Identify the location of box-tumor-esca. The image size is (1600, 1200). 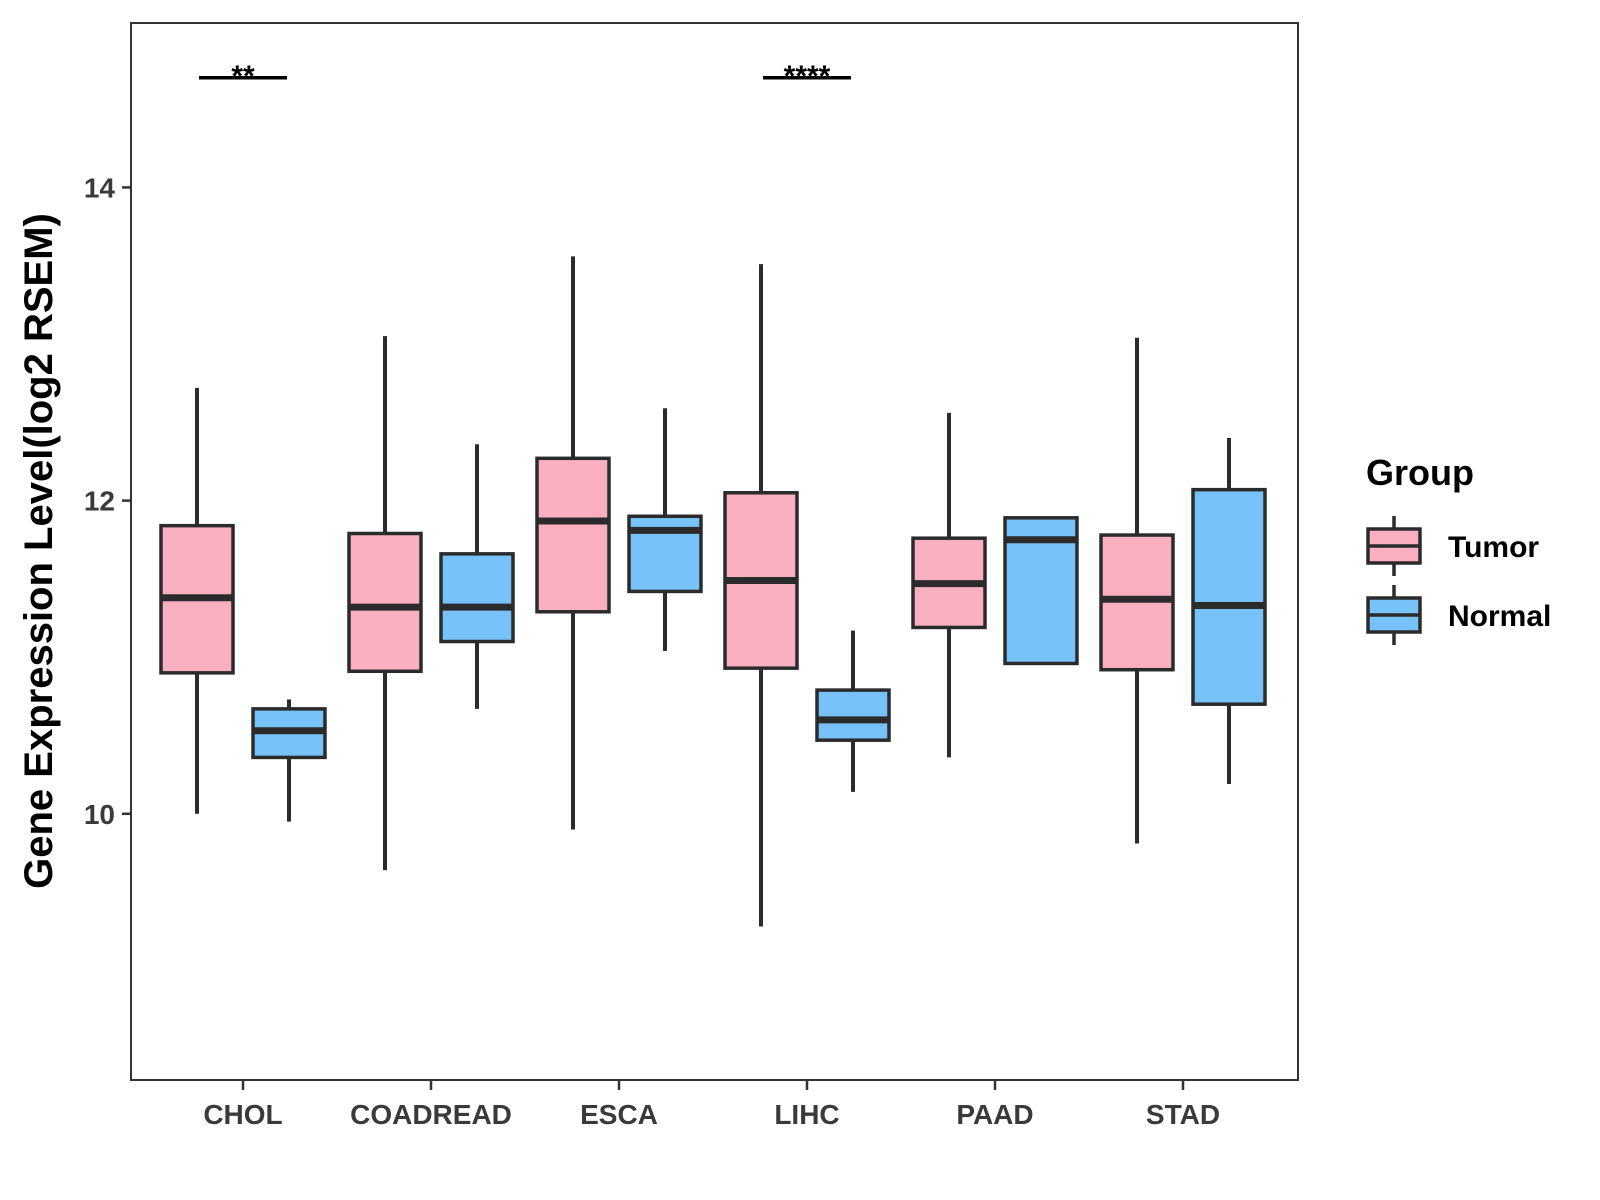
(573, 543).